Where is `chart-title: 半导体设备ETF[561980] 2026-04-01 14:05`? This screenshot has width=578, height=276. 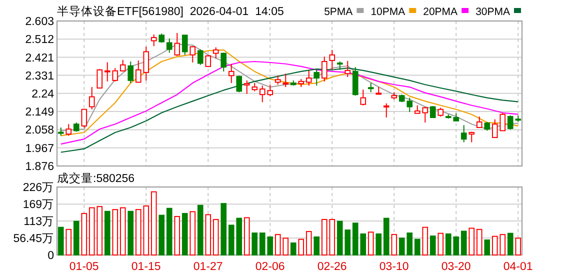 chart-title: 半导体设备ETF[561980] 2026-04-01 14:05 is located at coordinates (170, 11).